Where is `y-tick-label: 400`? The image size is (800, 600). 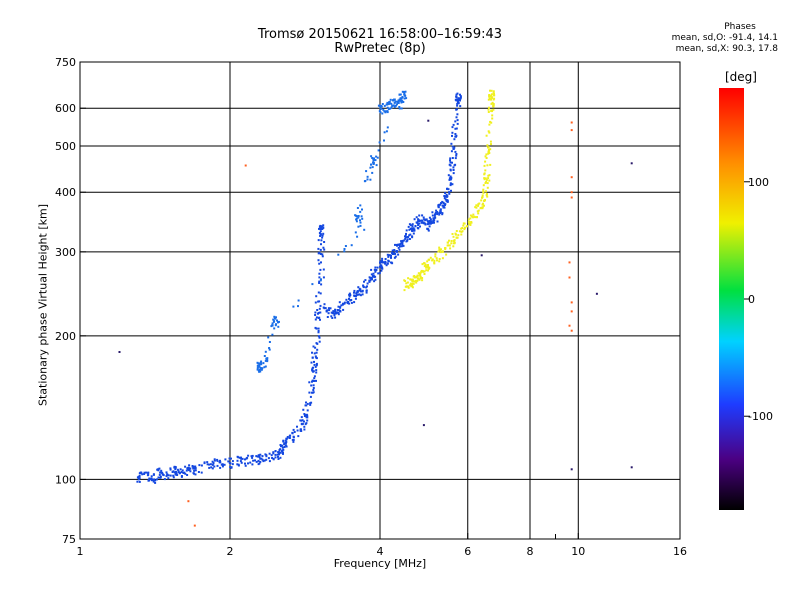 y-tick-label: 400 is located at coordinates (65, 192).